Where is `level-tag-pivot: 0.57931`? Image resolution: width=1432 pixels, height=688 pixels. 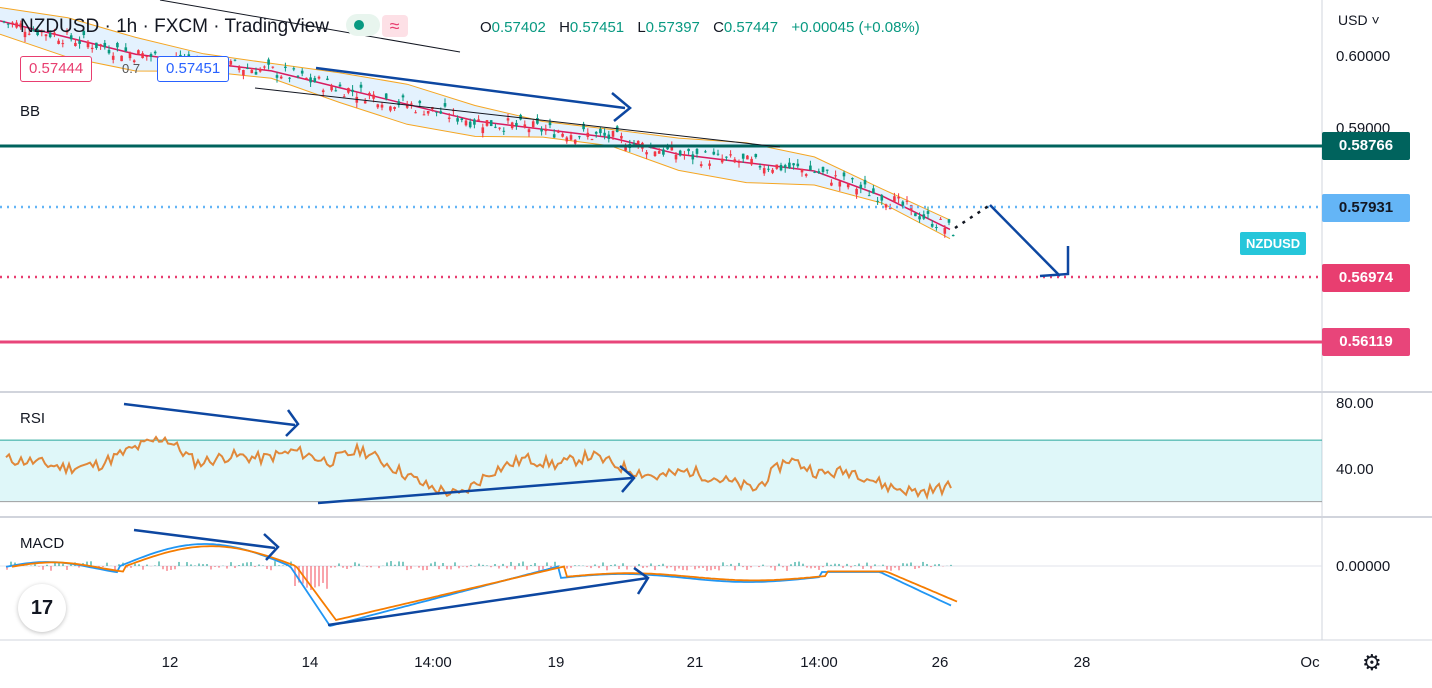 level-tag-pivot: 0.57931 is located at coordinates (1366, 208).